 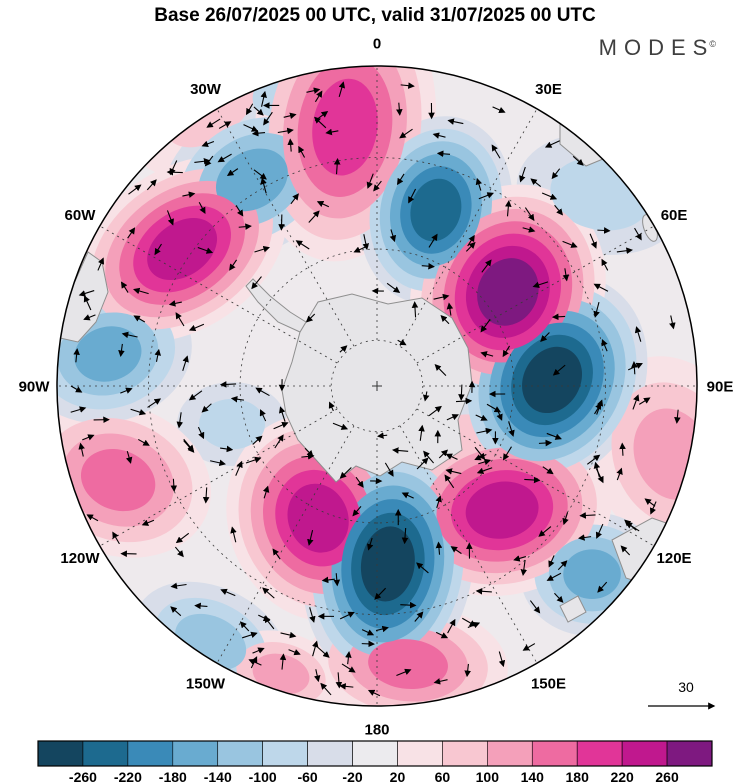 I want to click on reference-arrow: 30, so click(x=682, y=694).